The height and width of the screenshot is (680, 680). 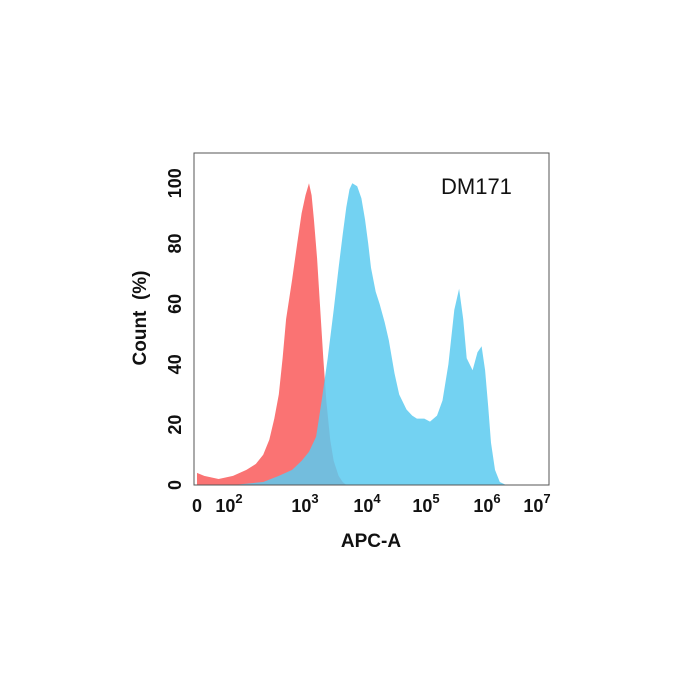 What do you see at coordinates (175, 485) in the screenshot?
I see `y-tick-label: 0` at bounding box center [175, 485].